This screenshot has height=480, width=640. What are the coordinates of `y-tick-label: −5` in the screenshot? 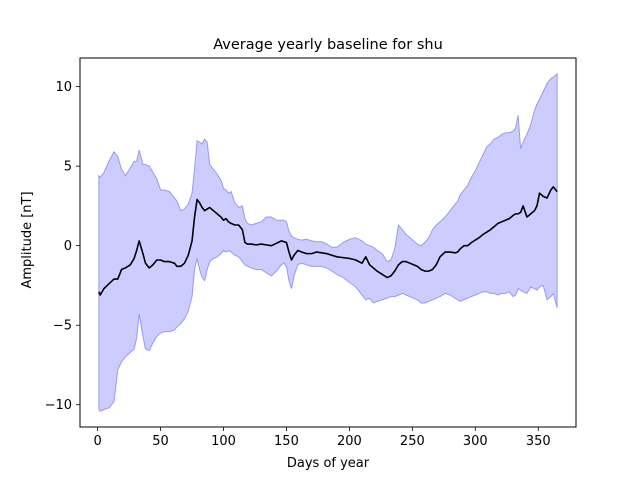 It's located at (62, 326).